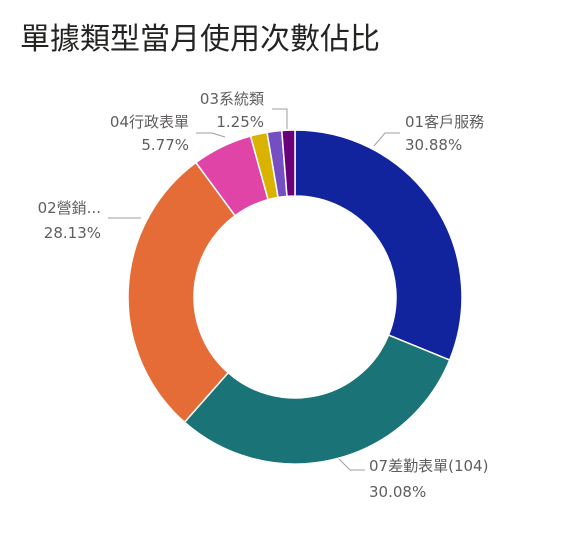 The width and height of the screenshot is (567, 543). What do you see at coordinates (72, 233) in the screenshot?
I see `label-02-pct: 28.13%` at bounding box center [72, 233].